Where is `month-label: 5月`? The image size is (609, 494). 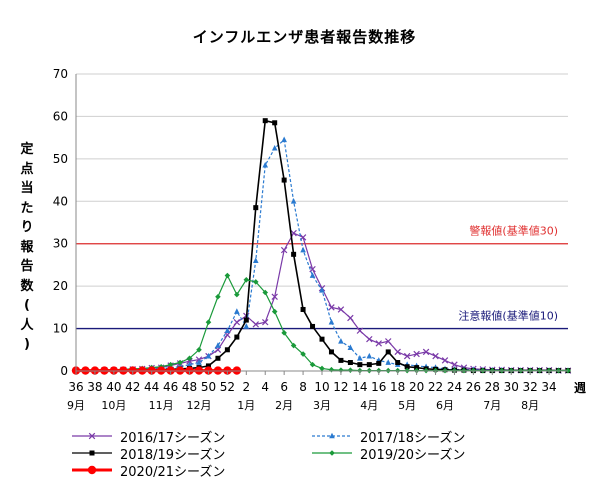
month-label: 5月 is located at coordinates (407, 405).